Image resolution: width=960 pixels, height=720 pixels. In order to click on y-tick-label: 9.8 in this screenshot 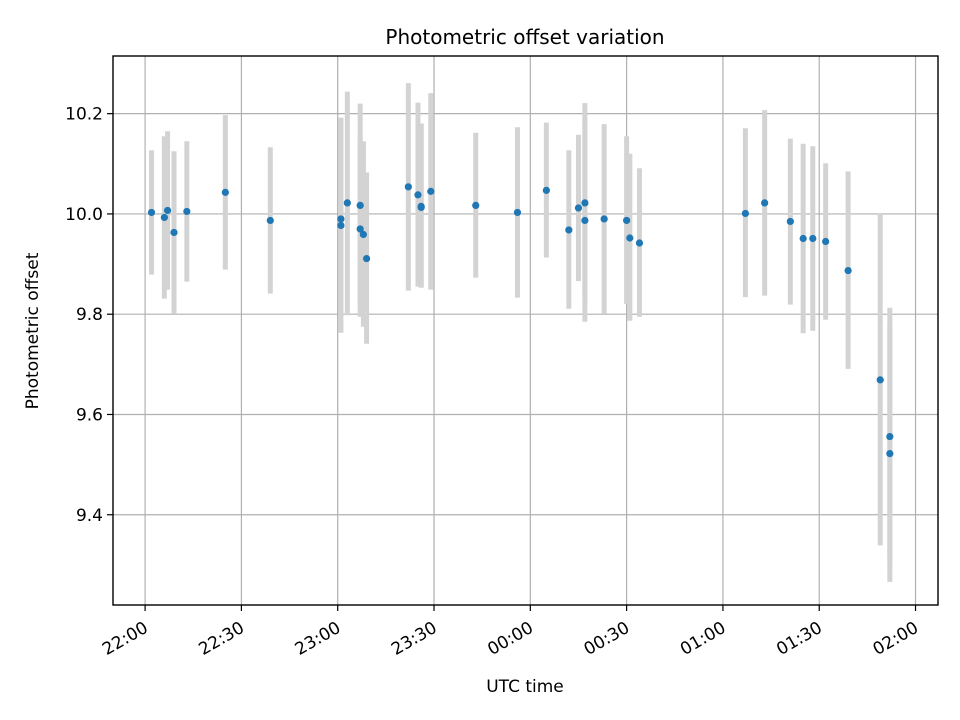, I will do `click(89, 315)`.